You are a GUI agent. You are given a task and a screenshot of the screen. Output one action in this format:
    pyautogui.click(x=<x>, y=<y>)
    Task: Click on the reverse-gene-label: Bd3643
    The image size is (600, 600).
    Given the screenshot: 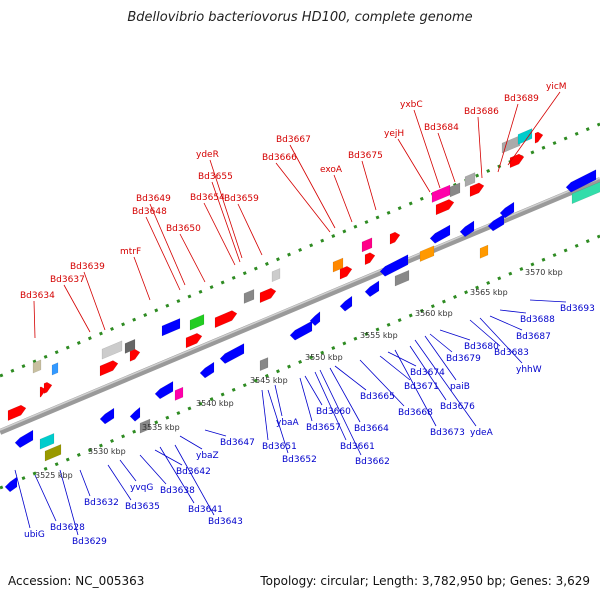 What is the action you would take?
    pyautogui.click(x=225, y=522)
    